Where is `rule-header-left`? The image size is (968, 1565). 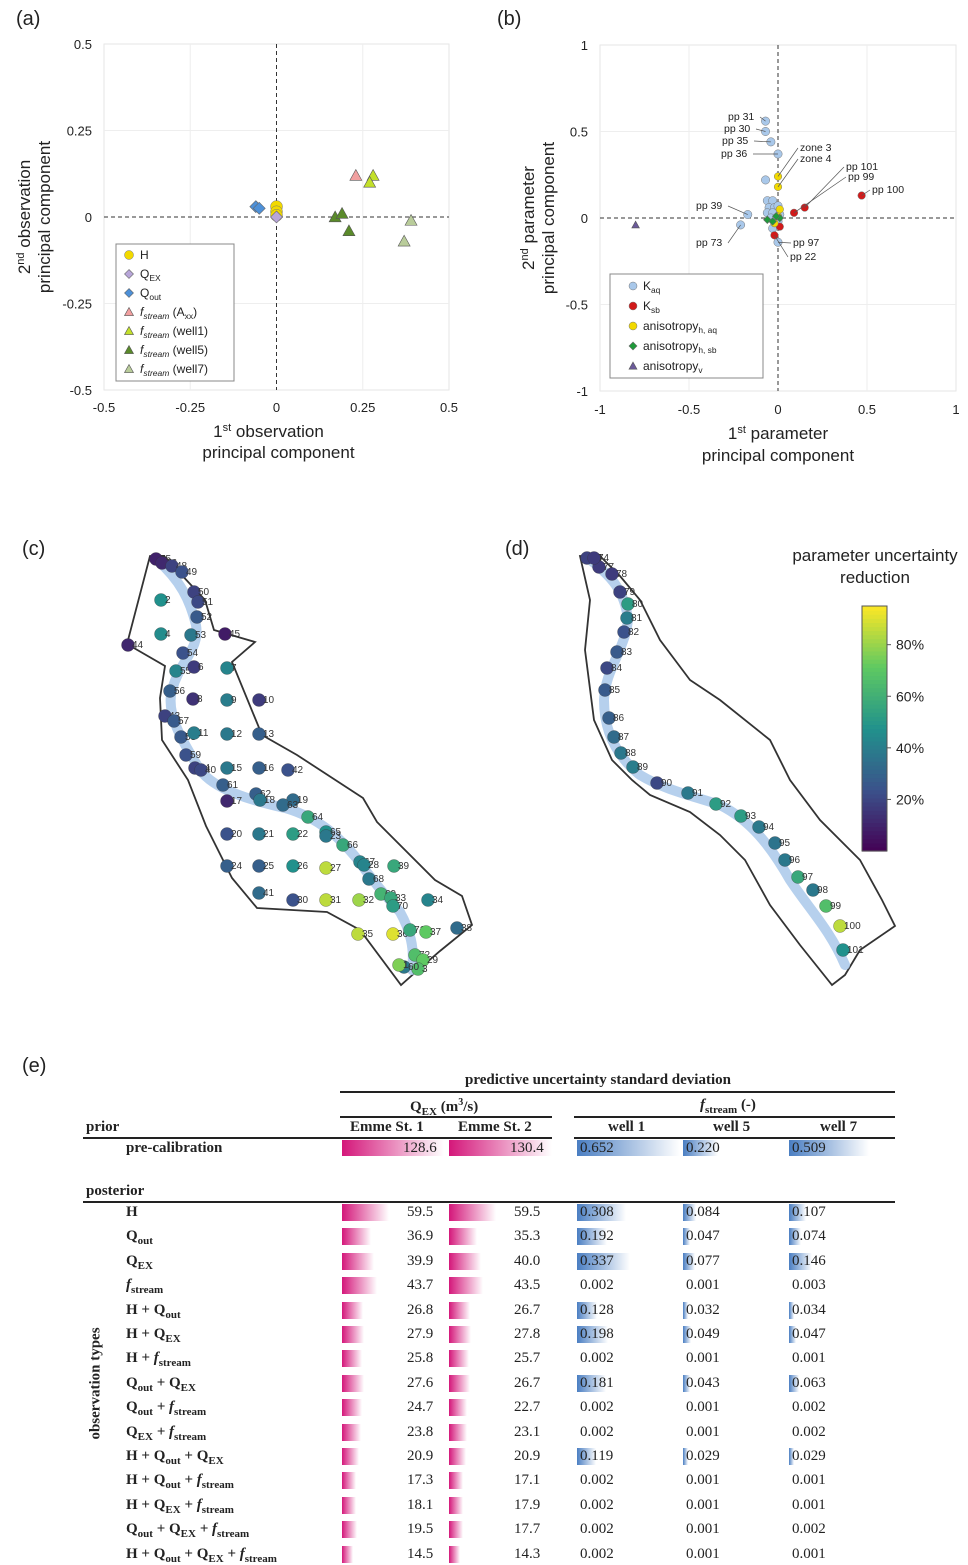
rule-header-left is located at coordinates (317, 1138).